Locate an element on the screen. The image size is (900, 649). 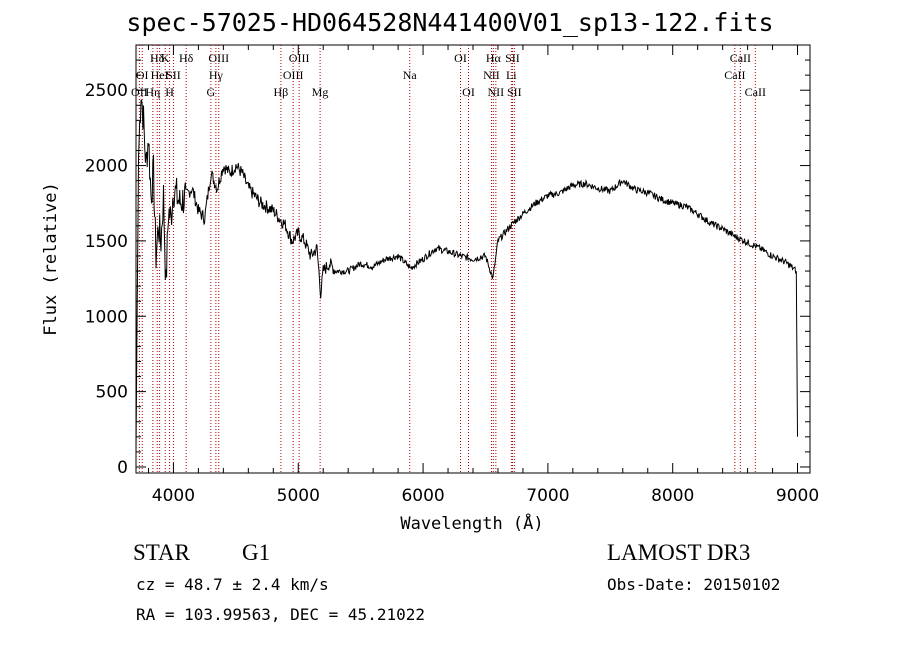
object-class: STAR is located at coordinates (161, 552).